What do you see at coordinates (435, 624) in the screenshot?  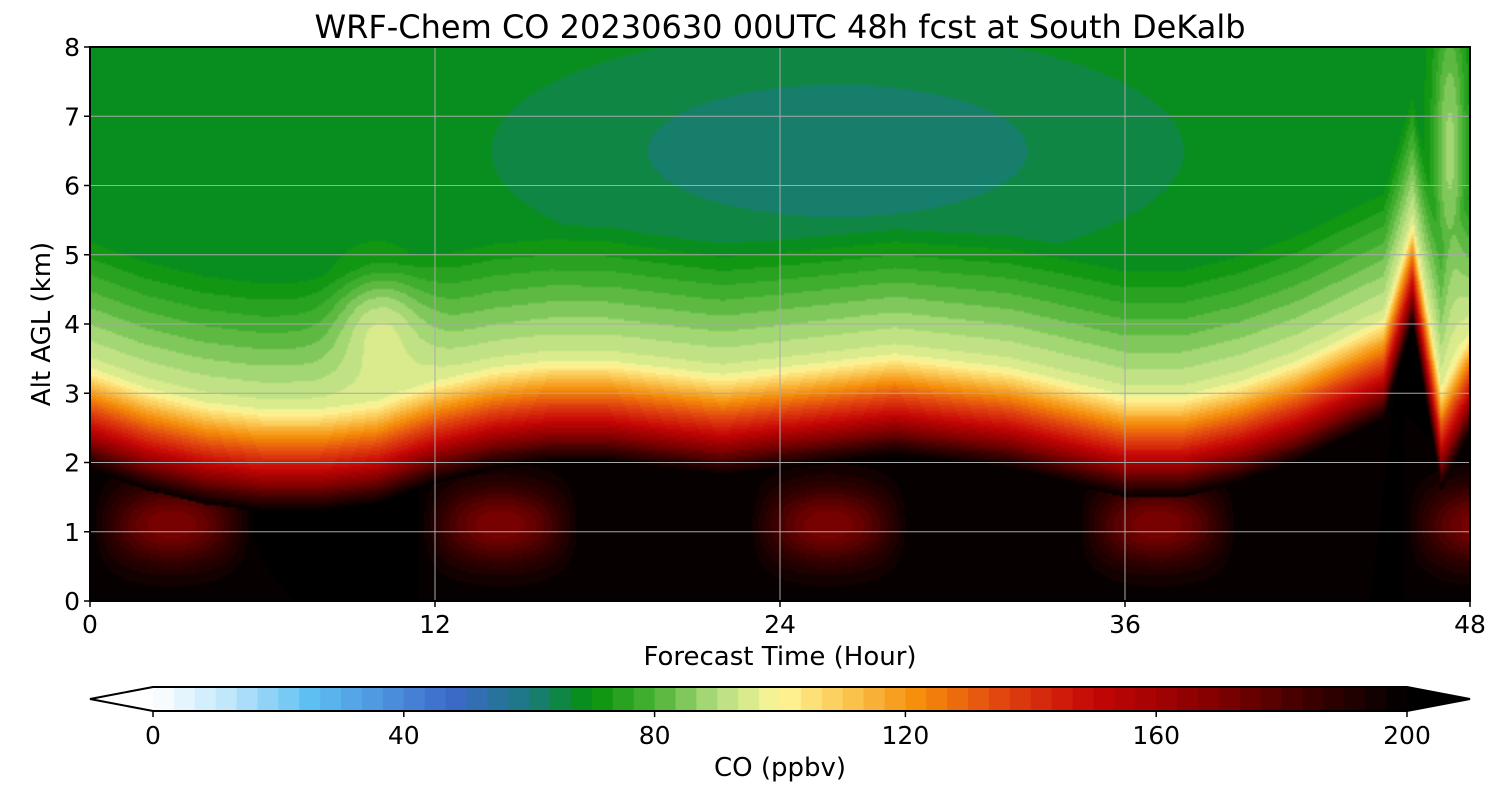 I see `x-tick-label: 12` at bounding box center [435, 624].